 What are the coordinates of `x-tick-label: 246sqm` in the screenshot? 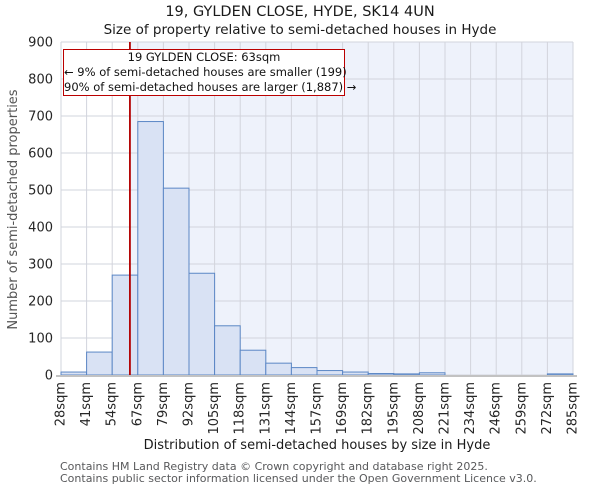 It's located at (496, 408).